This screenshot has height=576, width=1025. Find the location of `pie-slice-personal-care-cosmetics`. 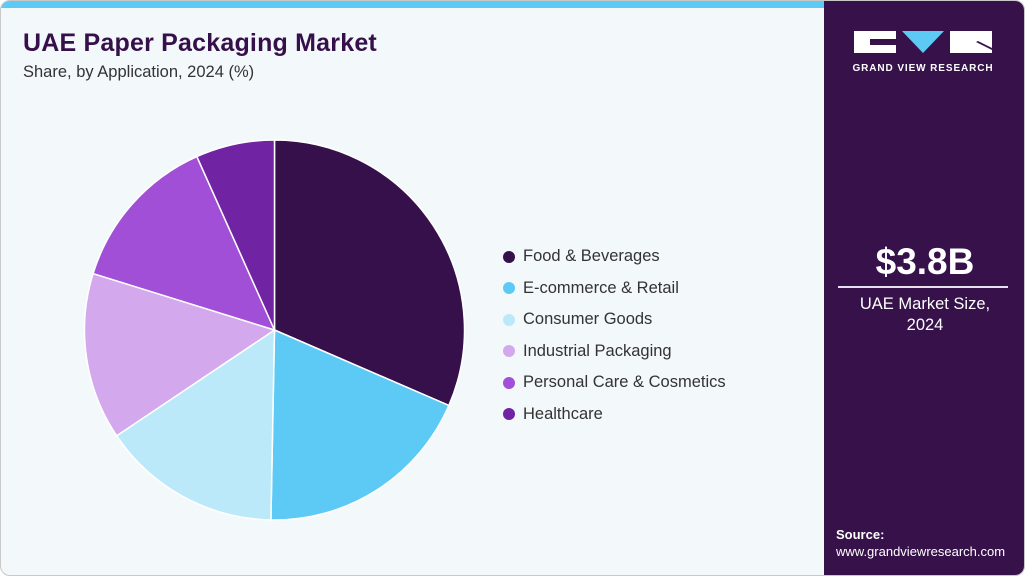

pie-slice-personal-care-cosmetics is located at coordinates (184, 243).